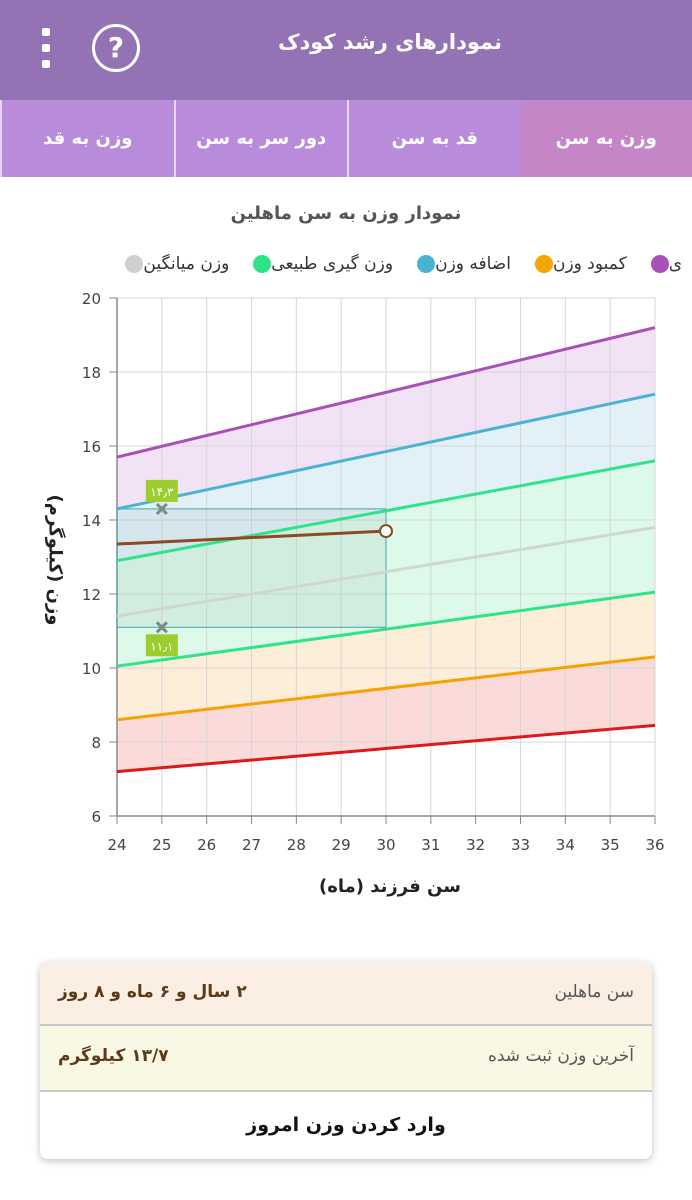  I want to click on y-axis-label: وزن (کیلوگرم), so click(55, 560).